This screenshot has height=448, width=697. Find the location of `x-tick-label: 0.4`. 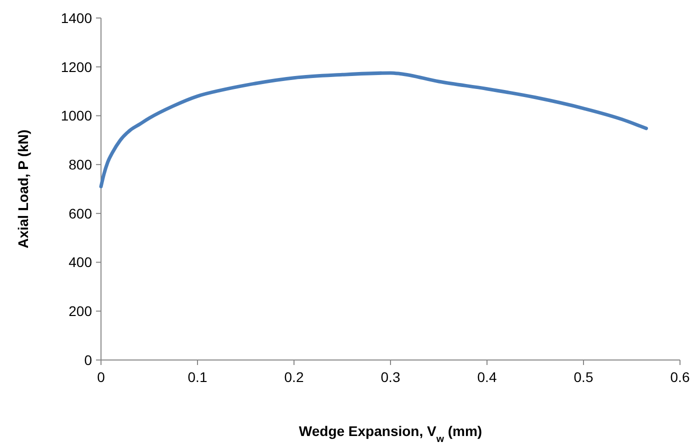

x-tick-label: 0.4 is located at coordinates (487, 377).